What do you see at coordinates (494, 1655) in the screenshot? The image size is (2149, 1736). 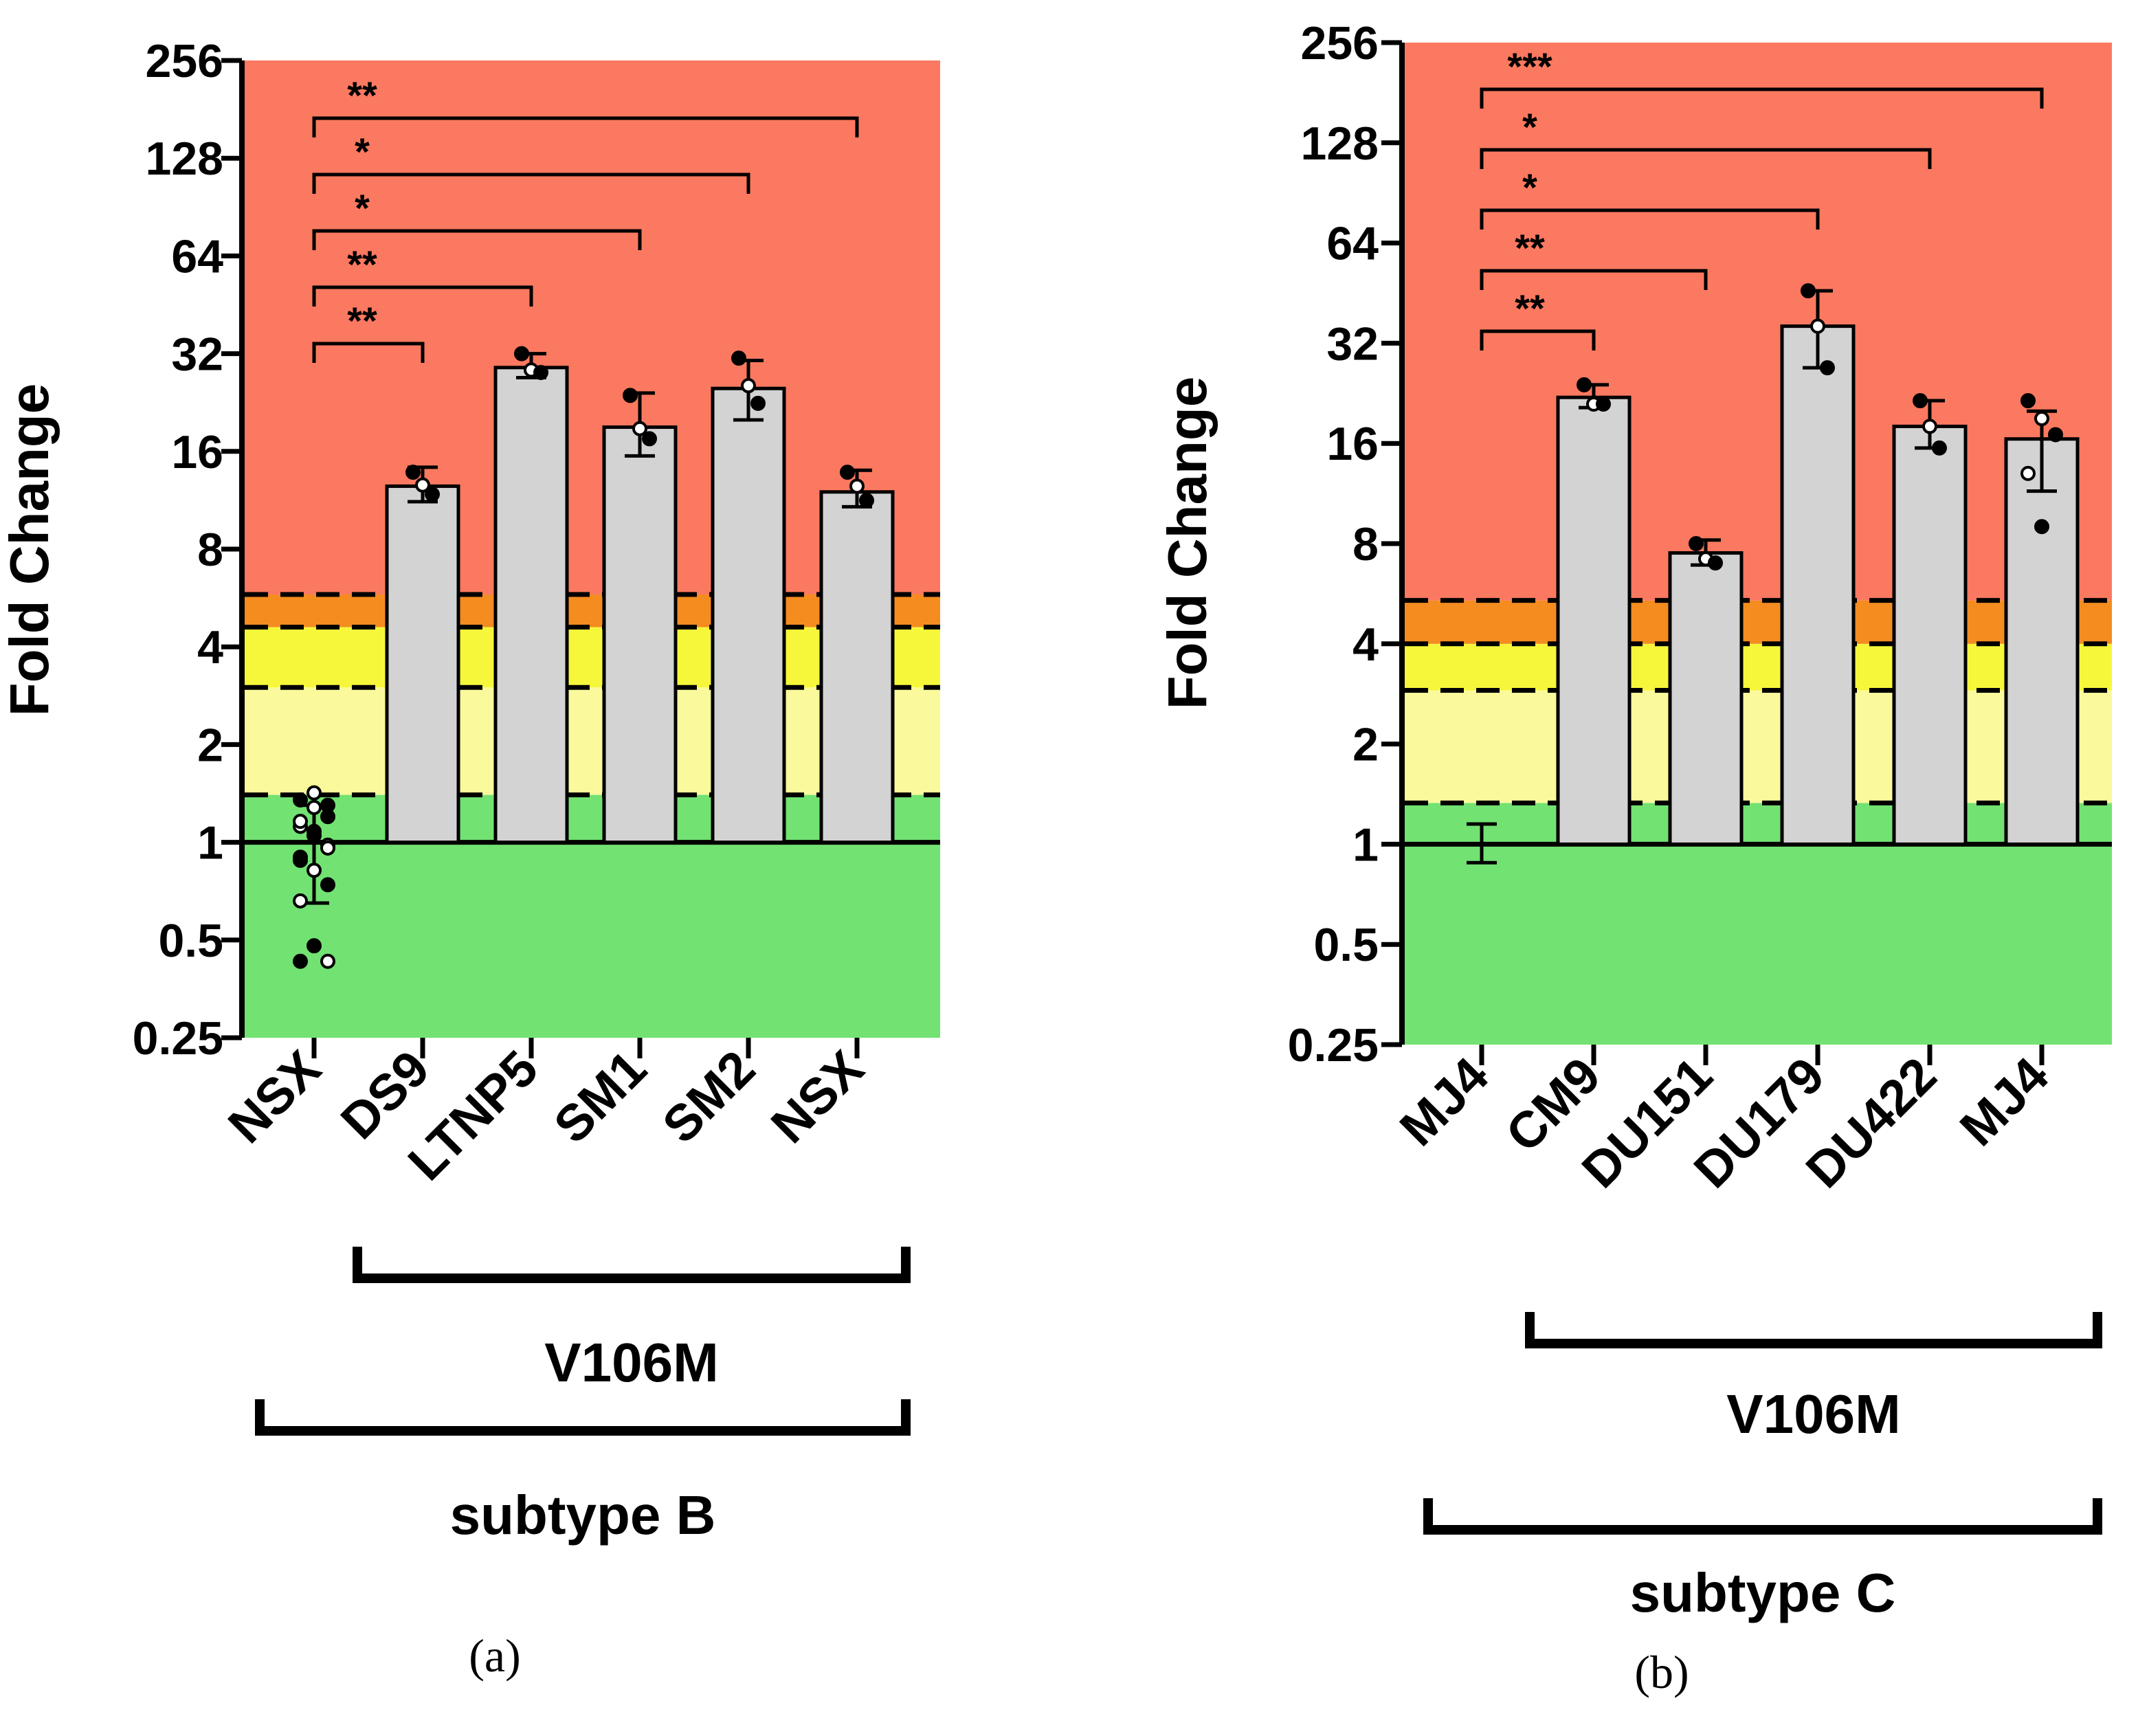 I see `panel-label: (a)` at bounding box center [494, 1655].